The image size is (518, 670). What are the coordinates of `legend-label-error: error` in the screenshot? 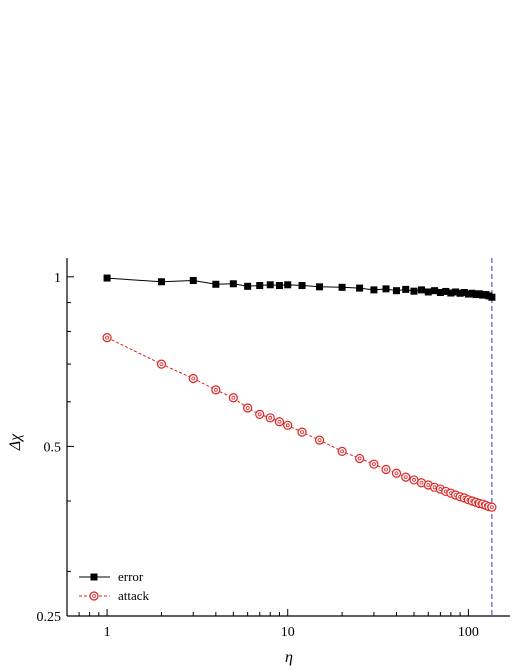 It's located at (131, 576).